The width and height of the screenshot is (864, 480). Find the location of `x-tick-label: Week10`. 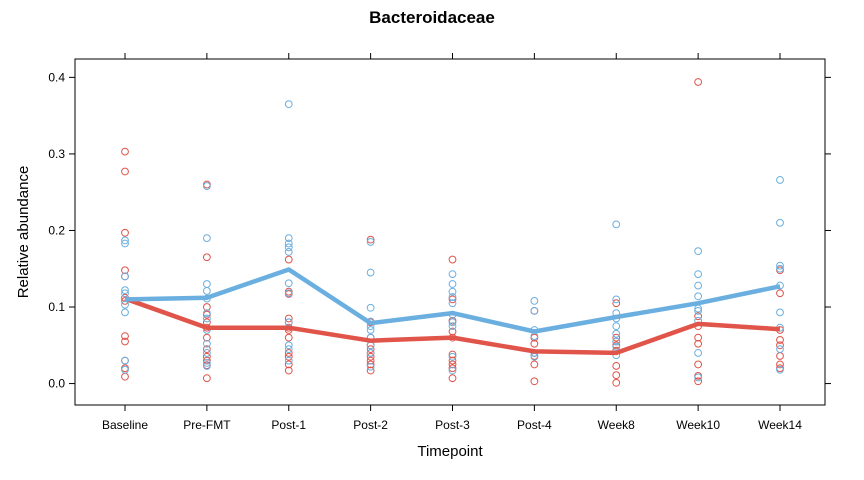

x-tick-label: Week10 is located at coordinates (698, 425).